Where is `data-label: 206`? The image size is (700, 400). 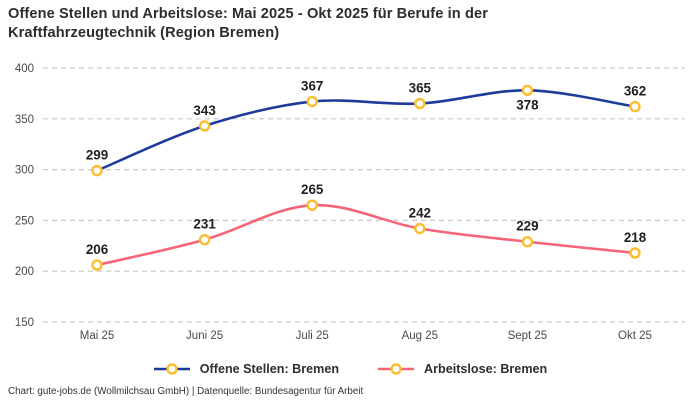
data-label: 206 is located at coordinates (97, 249).